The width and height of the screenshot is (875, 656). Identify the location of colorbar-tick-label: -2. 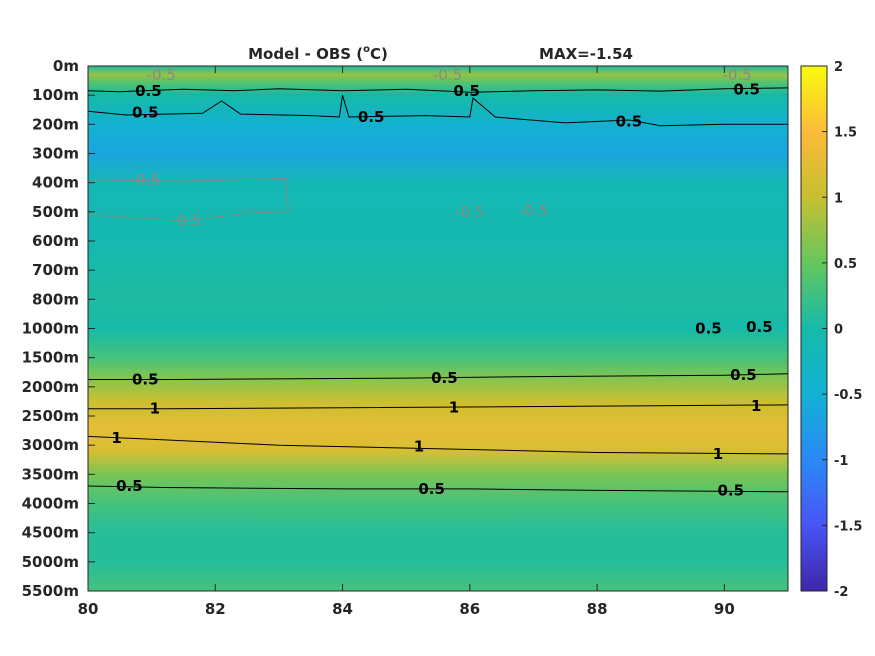
(841, 592).